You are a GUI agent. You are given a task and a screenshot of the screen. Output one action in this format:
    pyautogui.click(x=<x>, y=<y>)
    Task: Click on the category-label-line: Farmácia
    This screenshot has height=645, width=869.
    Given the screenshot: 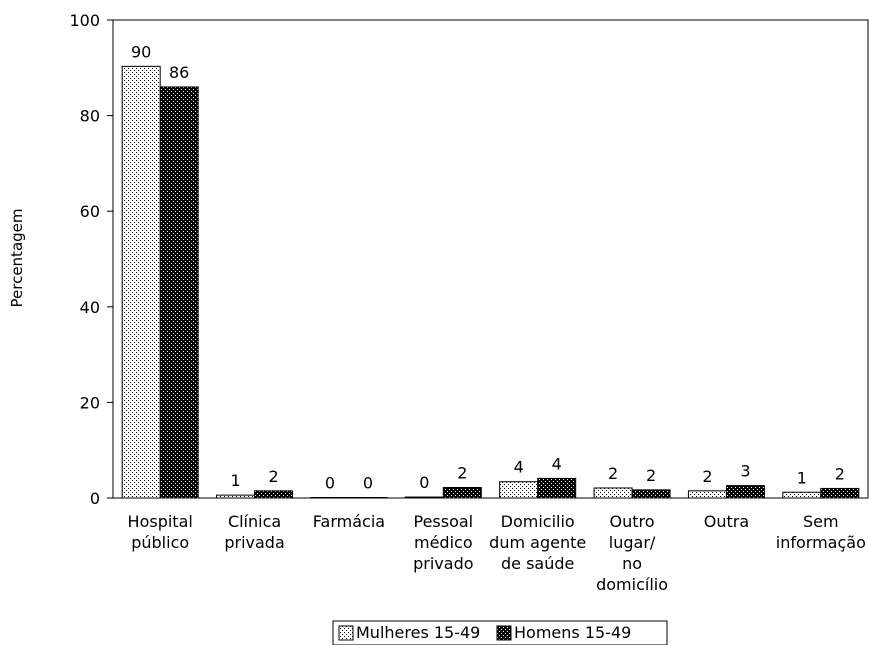 What is the action you would take?
    pyautogui.click(x=349, y=521)
    